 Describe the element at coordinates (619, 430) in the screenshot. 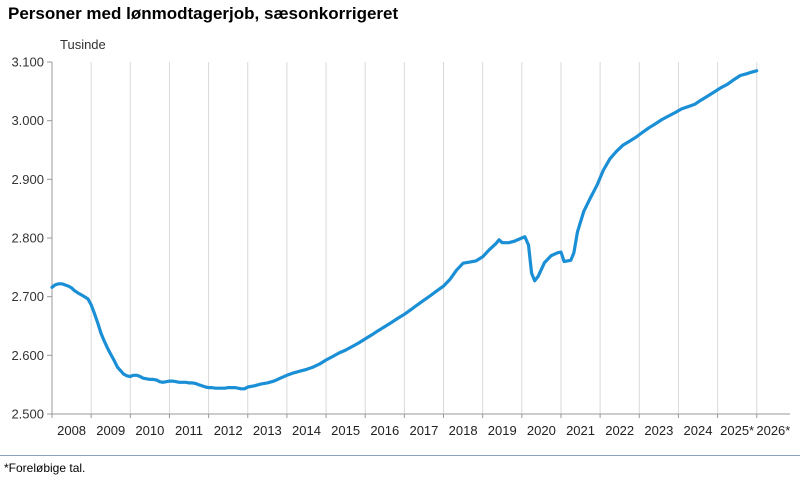

I see `x-tick-label: 2022` at that location.